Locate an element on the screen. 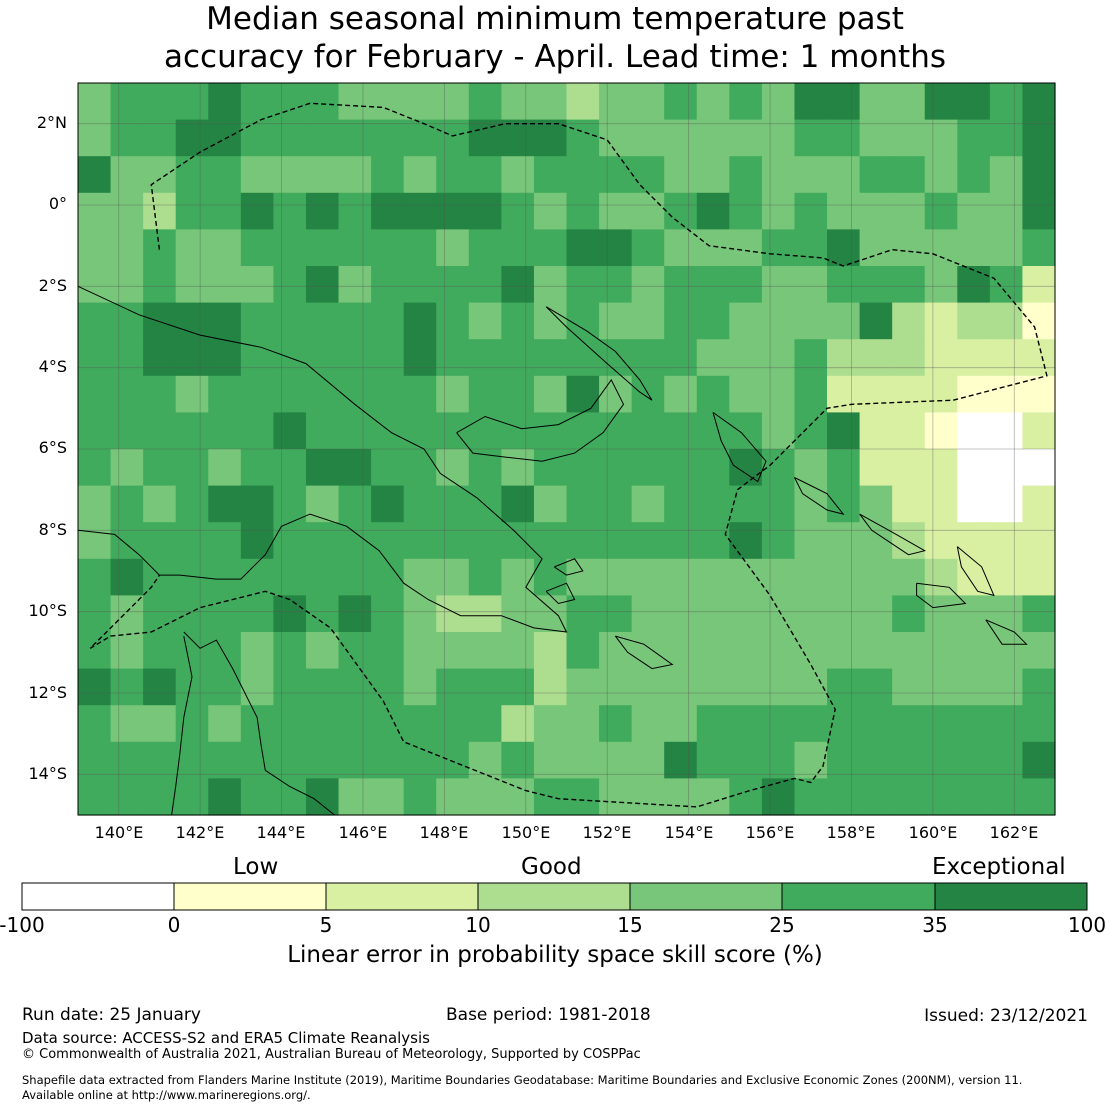 The height and width of the screenshot is (1110, 1110). colorbar-swatch is located at coordinates (706, 896).